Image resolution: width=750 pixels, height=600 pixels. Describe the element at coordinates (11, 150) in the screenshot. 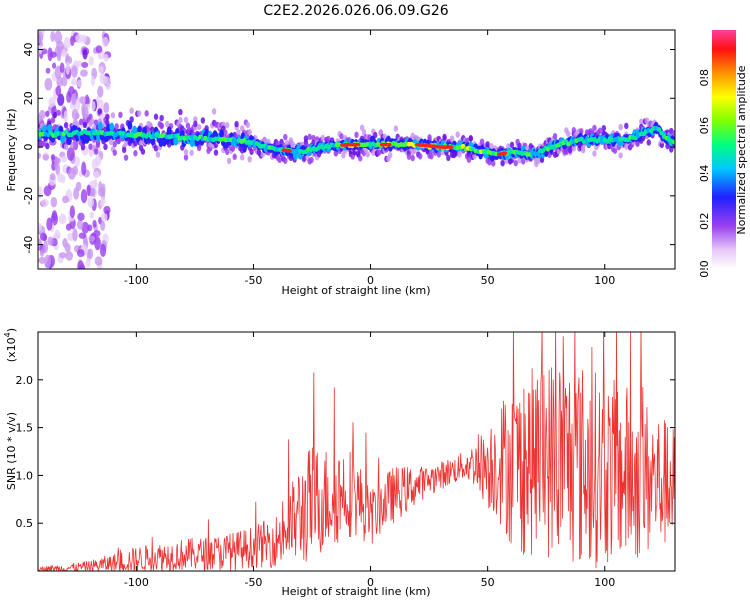

I see `spectrogram-y-axis-label: Frequency (Hz)` at that location.